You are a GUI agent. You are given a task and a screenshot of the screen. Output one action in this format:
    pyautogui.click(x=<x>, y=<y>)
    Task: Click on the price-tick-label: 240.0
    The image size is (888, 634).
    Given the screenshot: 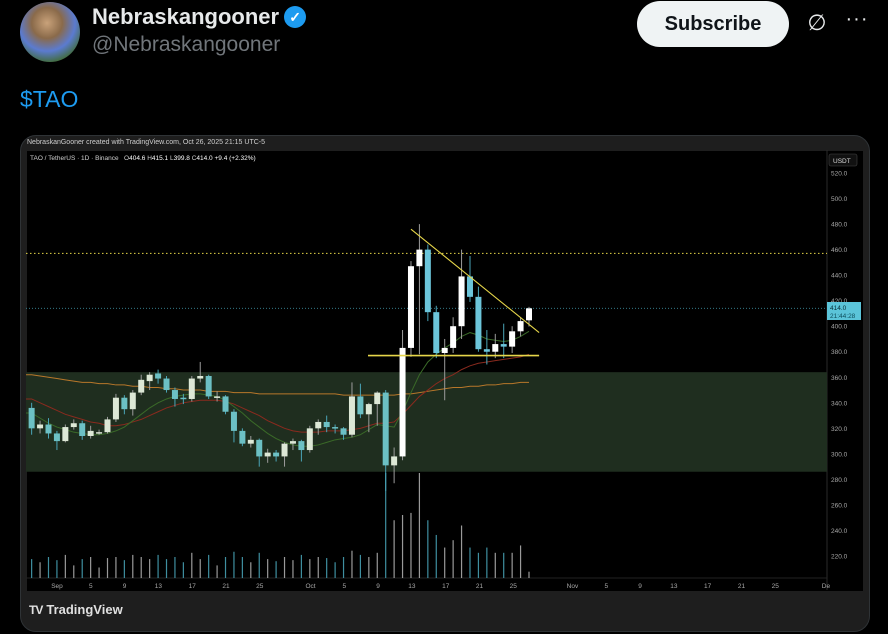 What is the action you would take?
    pyautogui.click(x=839, y=531)
    